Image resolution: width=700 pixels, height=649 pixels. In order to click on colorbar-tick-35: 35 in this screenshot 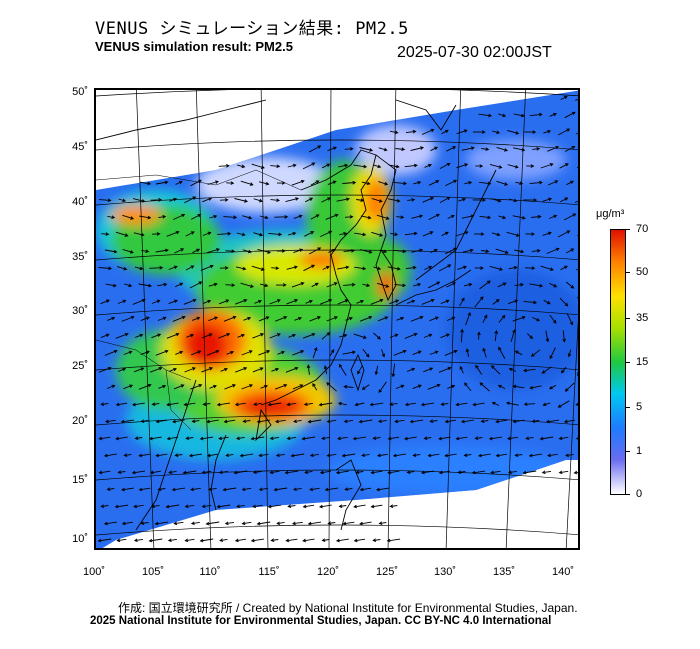, I will do `click(642, 318)`.